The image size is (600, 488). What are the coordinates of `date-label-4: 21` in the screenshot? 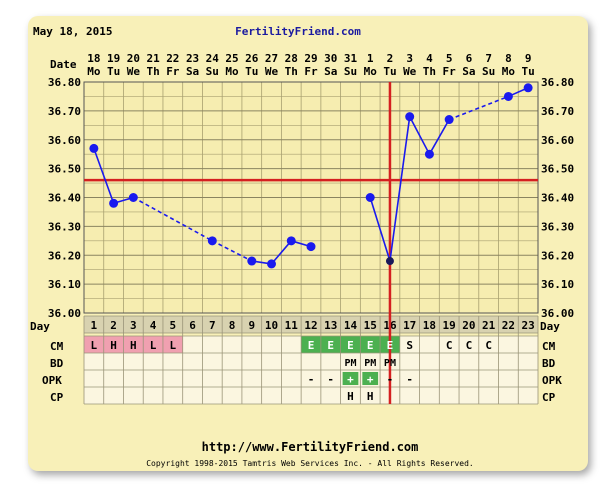 It's located at (153, 58).